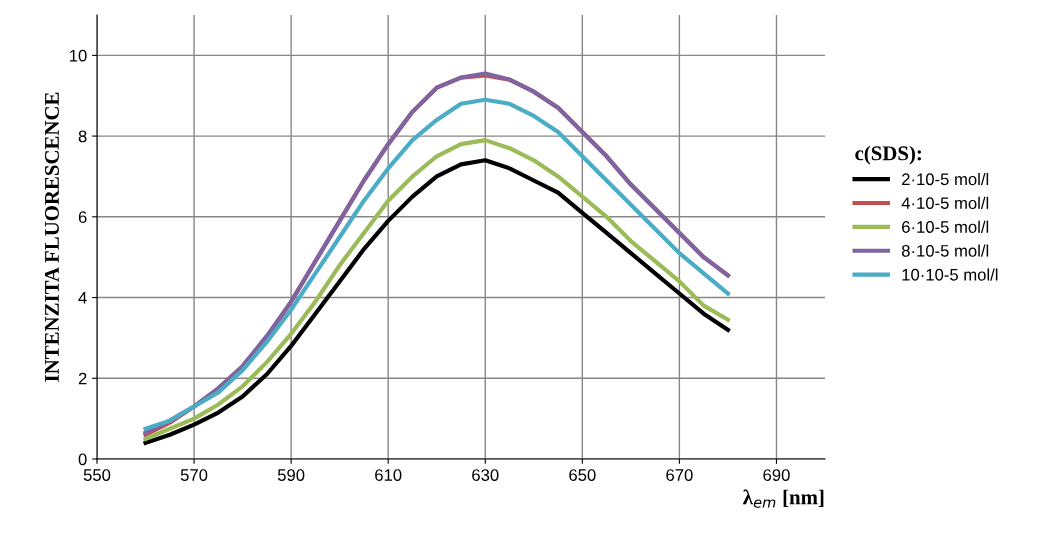 Image resolution: width=1054 pixels, height=555 pixels. What do you see at coordinates (582, 475) in the screenshot?
I see `x-tick-label: 650` at bounding box center [582, 475].